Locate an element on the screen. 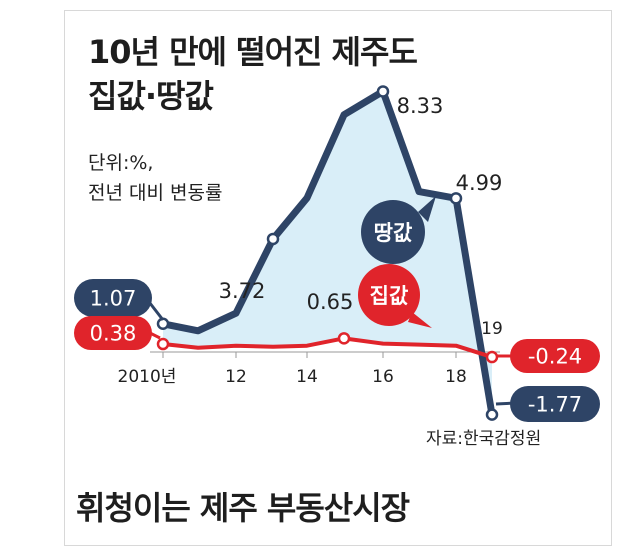 The image size is (625, 554). house-point-2010 is located at coordinates (163, 344).